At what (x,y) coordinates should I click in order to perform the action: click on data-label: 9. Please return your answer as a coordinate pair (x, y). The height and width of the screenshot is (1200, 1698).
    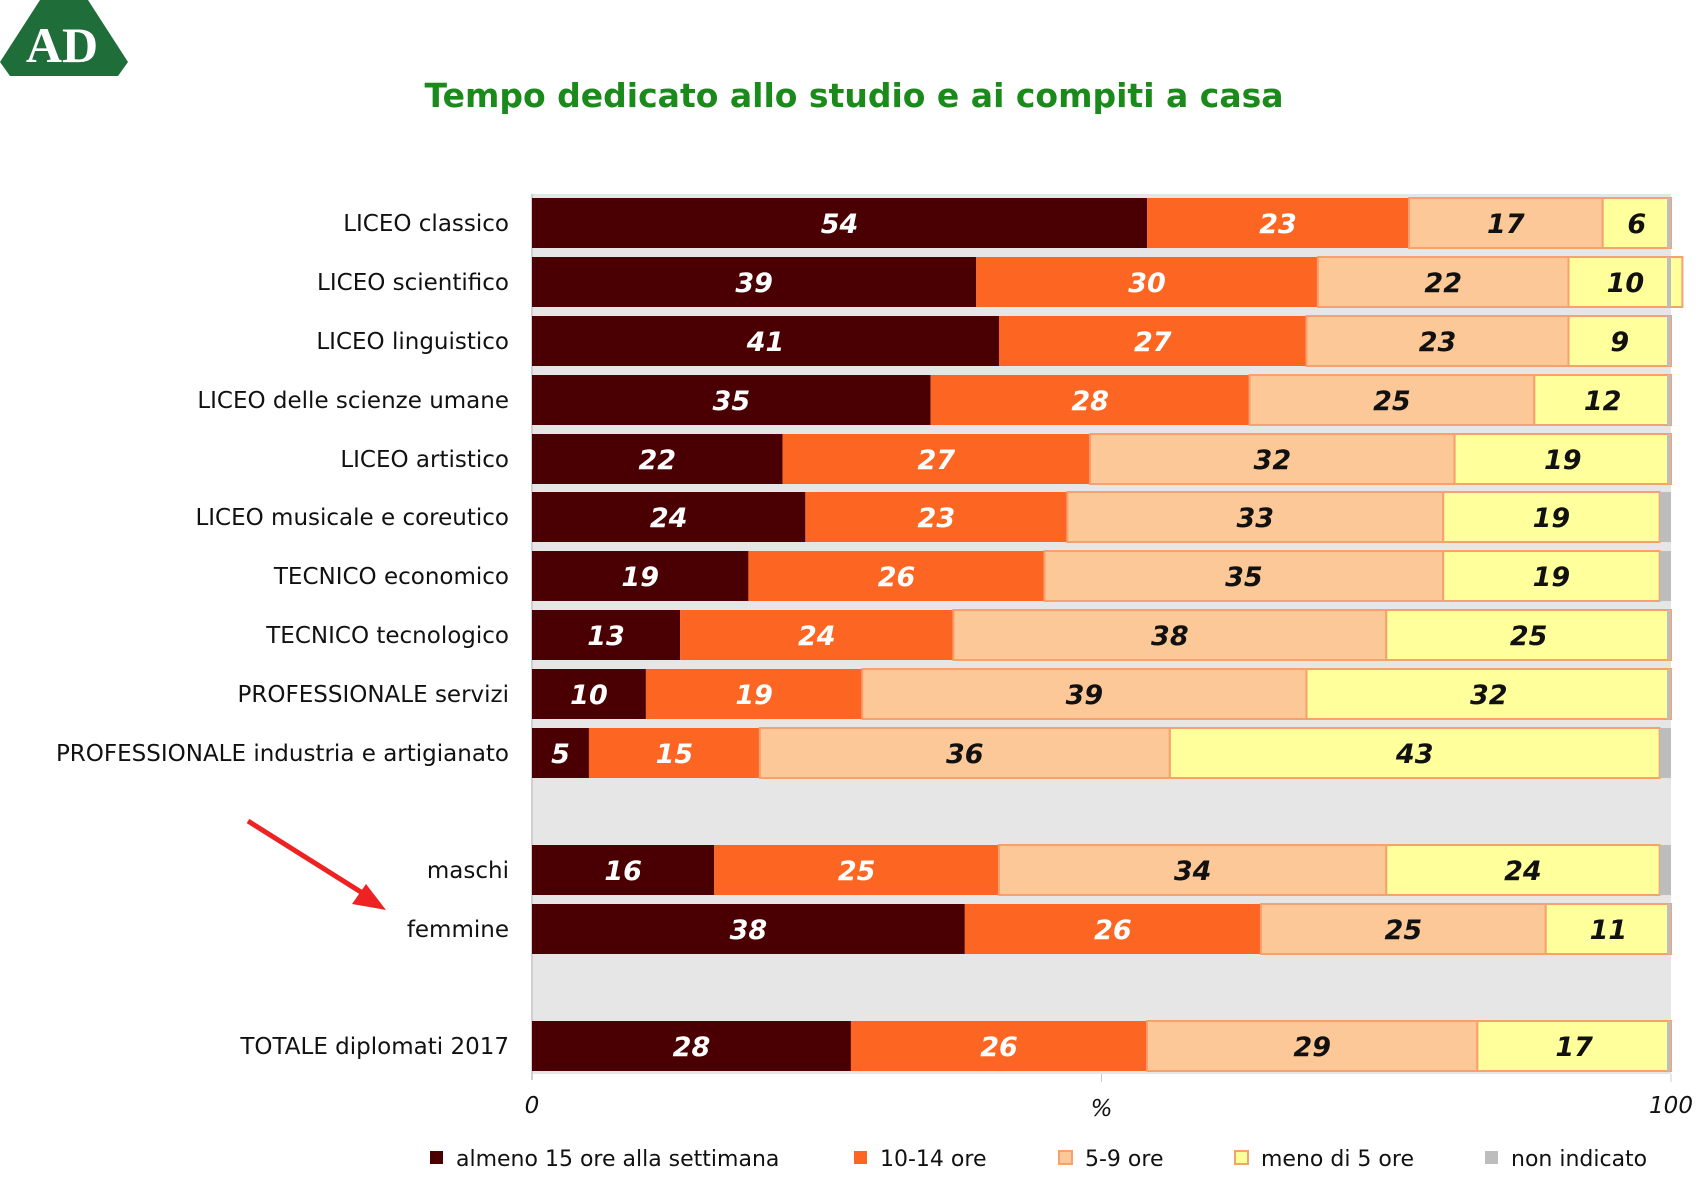
    Looking at the image, I should click on (1619, 342).